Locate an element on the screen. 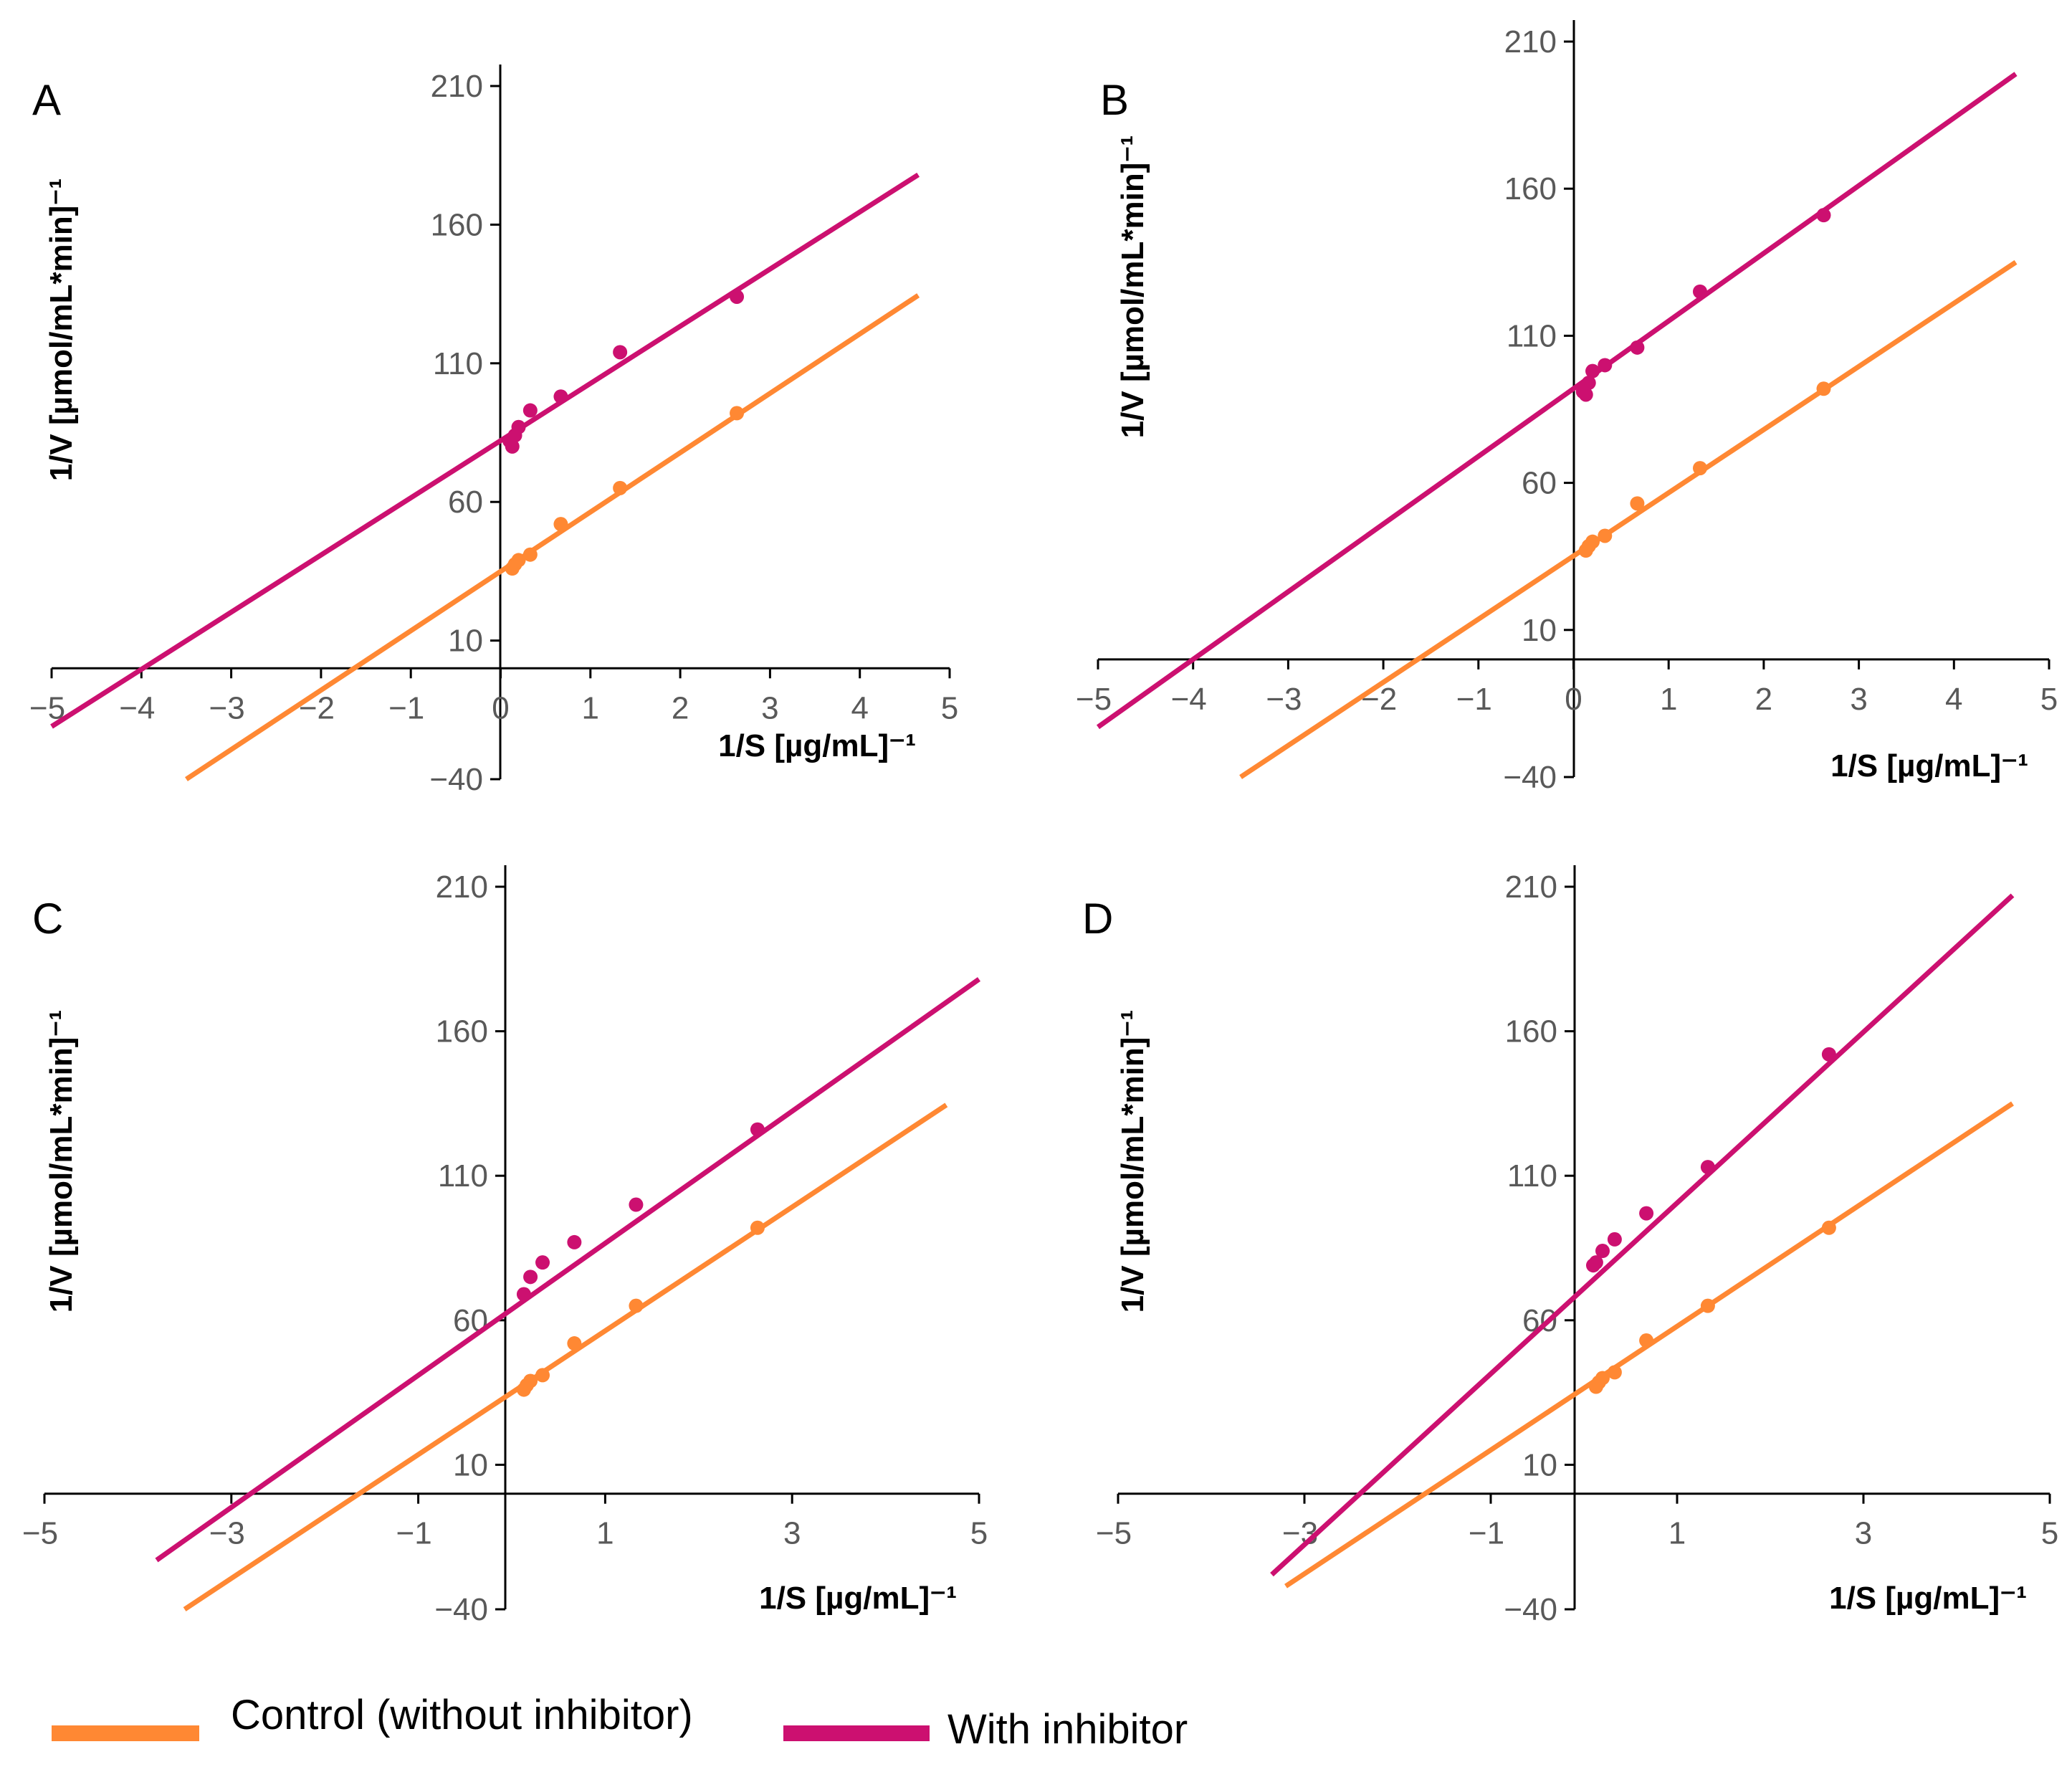  panel-letter: C is located at coordinates (47, 919).